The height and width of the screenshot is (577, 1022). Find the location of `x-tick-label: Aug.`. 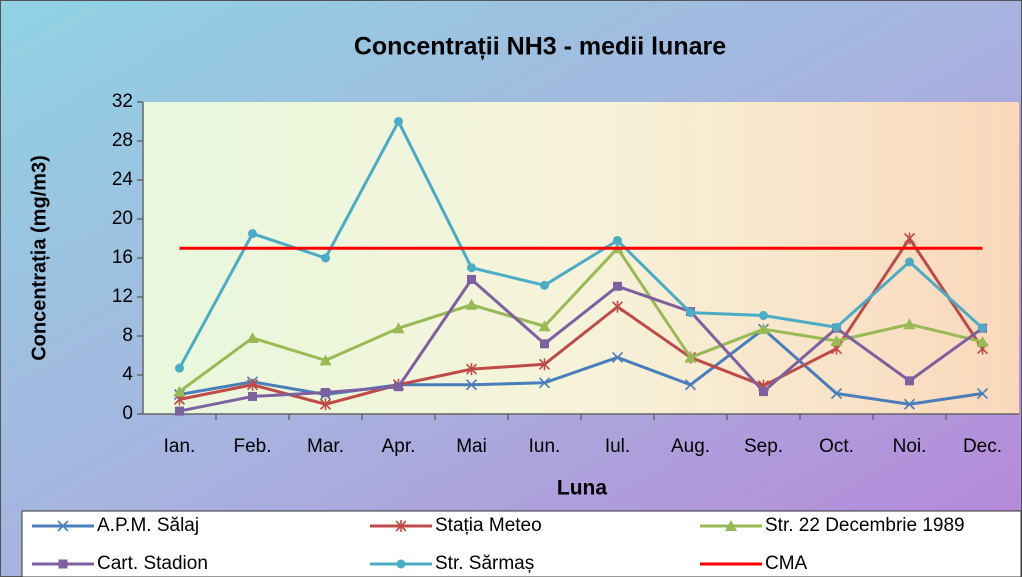

x-tick-label: Aug. is located at coordinates (690, 446).